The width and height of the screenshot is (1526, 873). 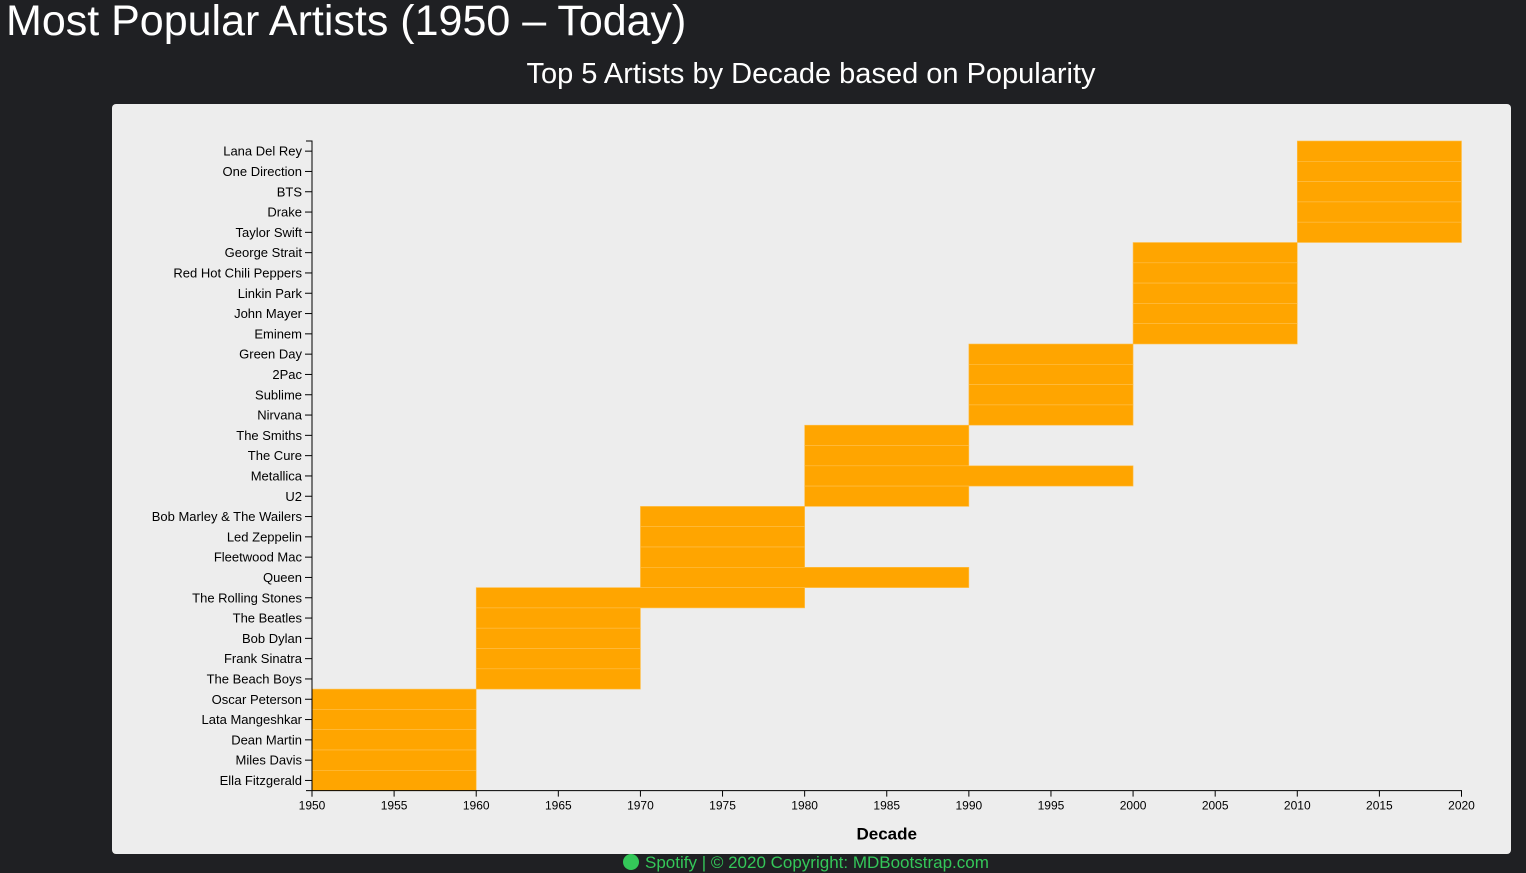 I want to click on y-tick-label: Ella Fitzgerald, so click(x=261, y=780).